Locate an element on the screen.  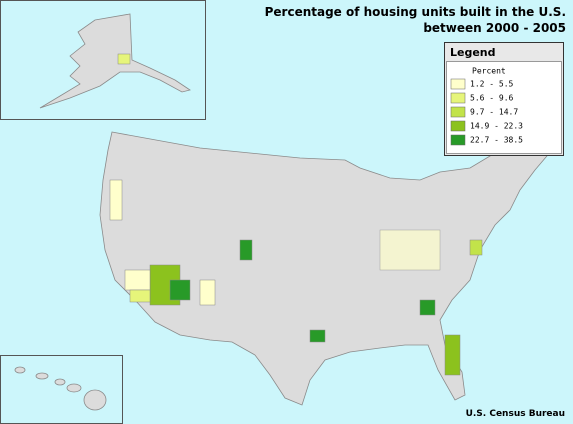
hawaii is located at coordinates (60, 388).